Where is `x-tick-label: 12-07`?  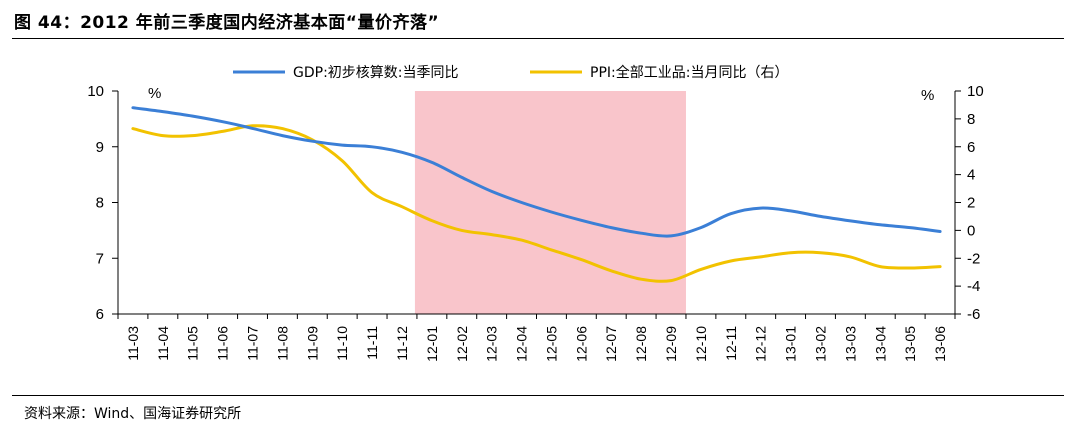 x-tick-label: 12-07 is located at coordinates (611, 344).